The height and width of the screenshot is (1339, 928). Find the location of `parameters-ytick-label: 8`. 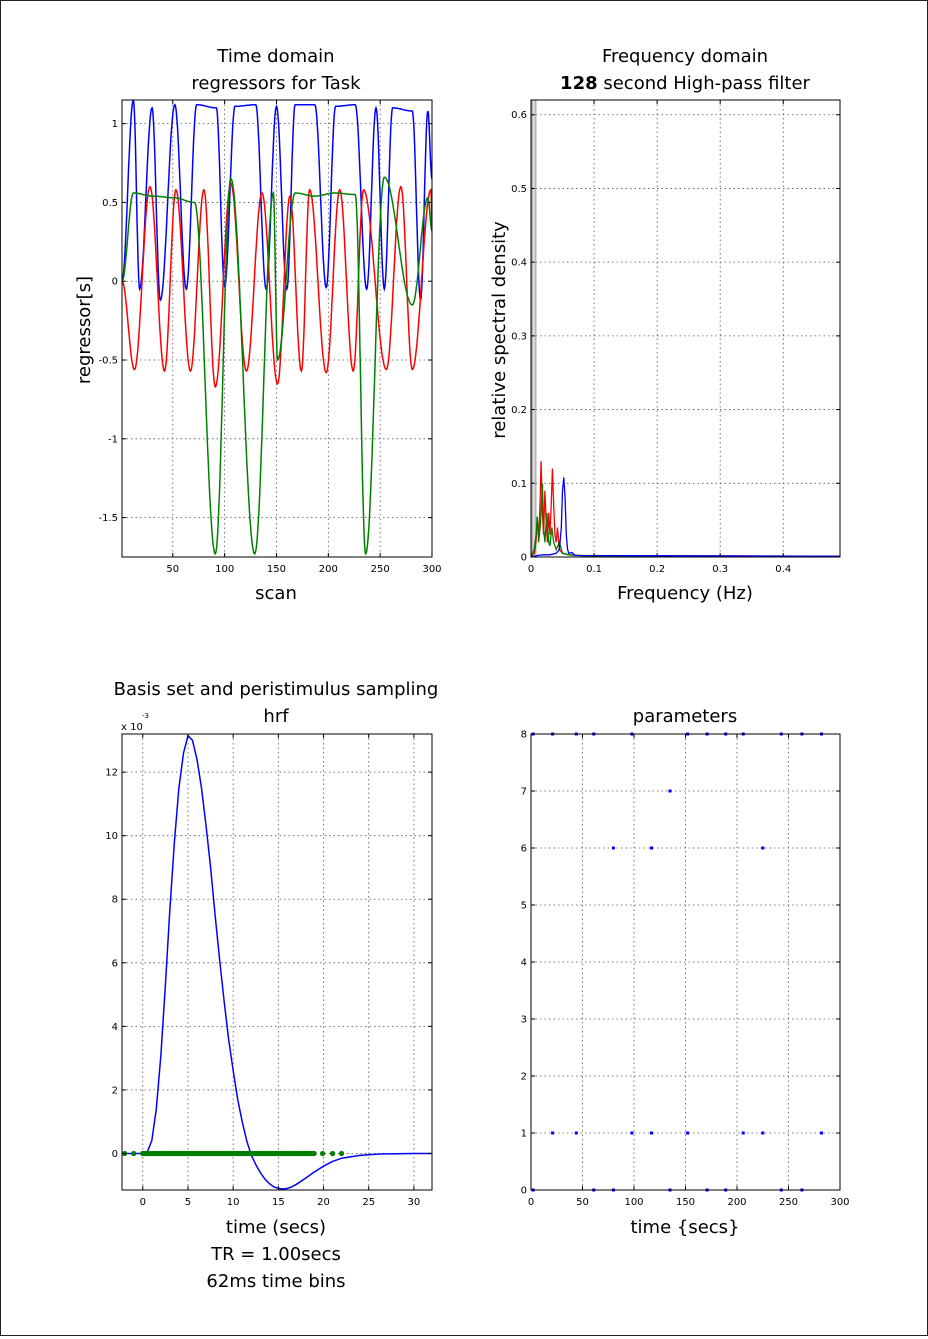

parameters-ytick-label: 8 is located at coordinates (524, 735).